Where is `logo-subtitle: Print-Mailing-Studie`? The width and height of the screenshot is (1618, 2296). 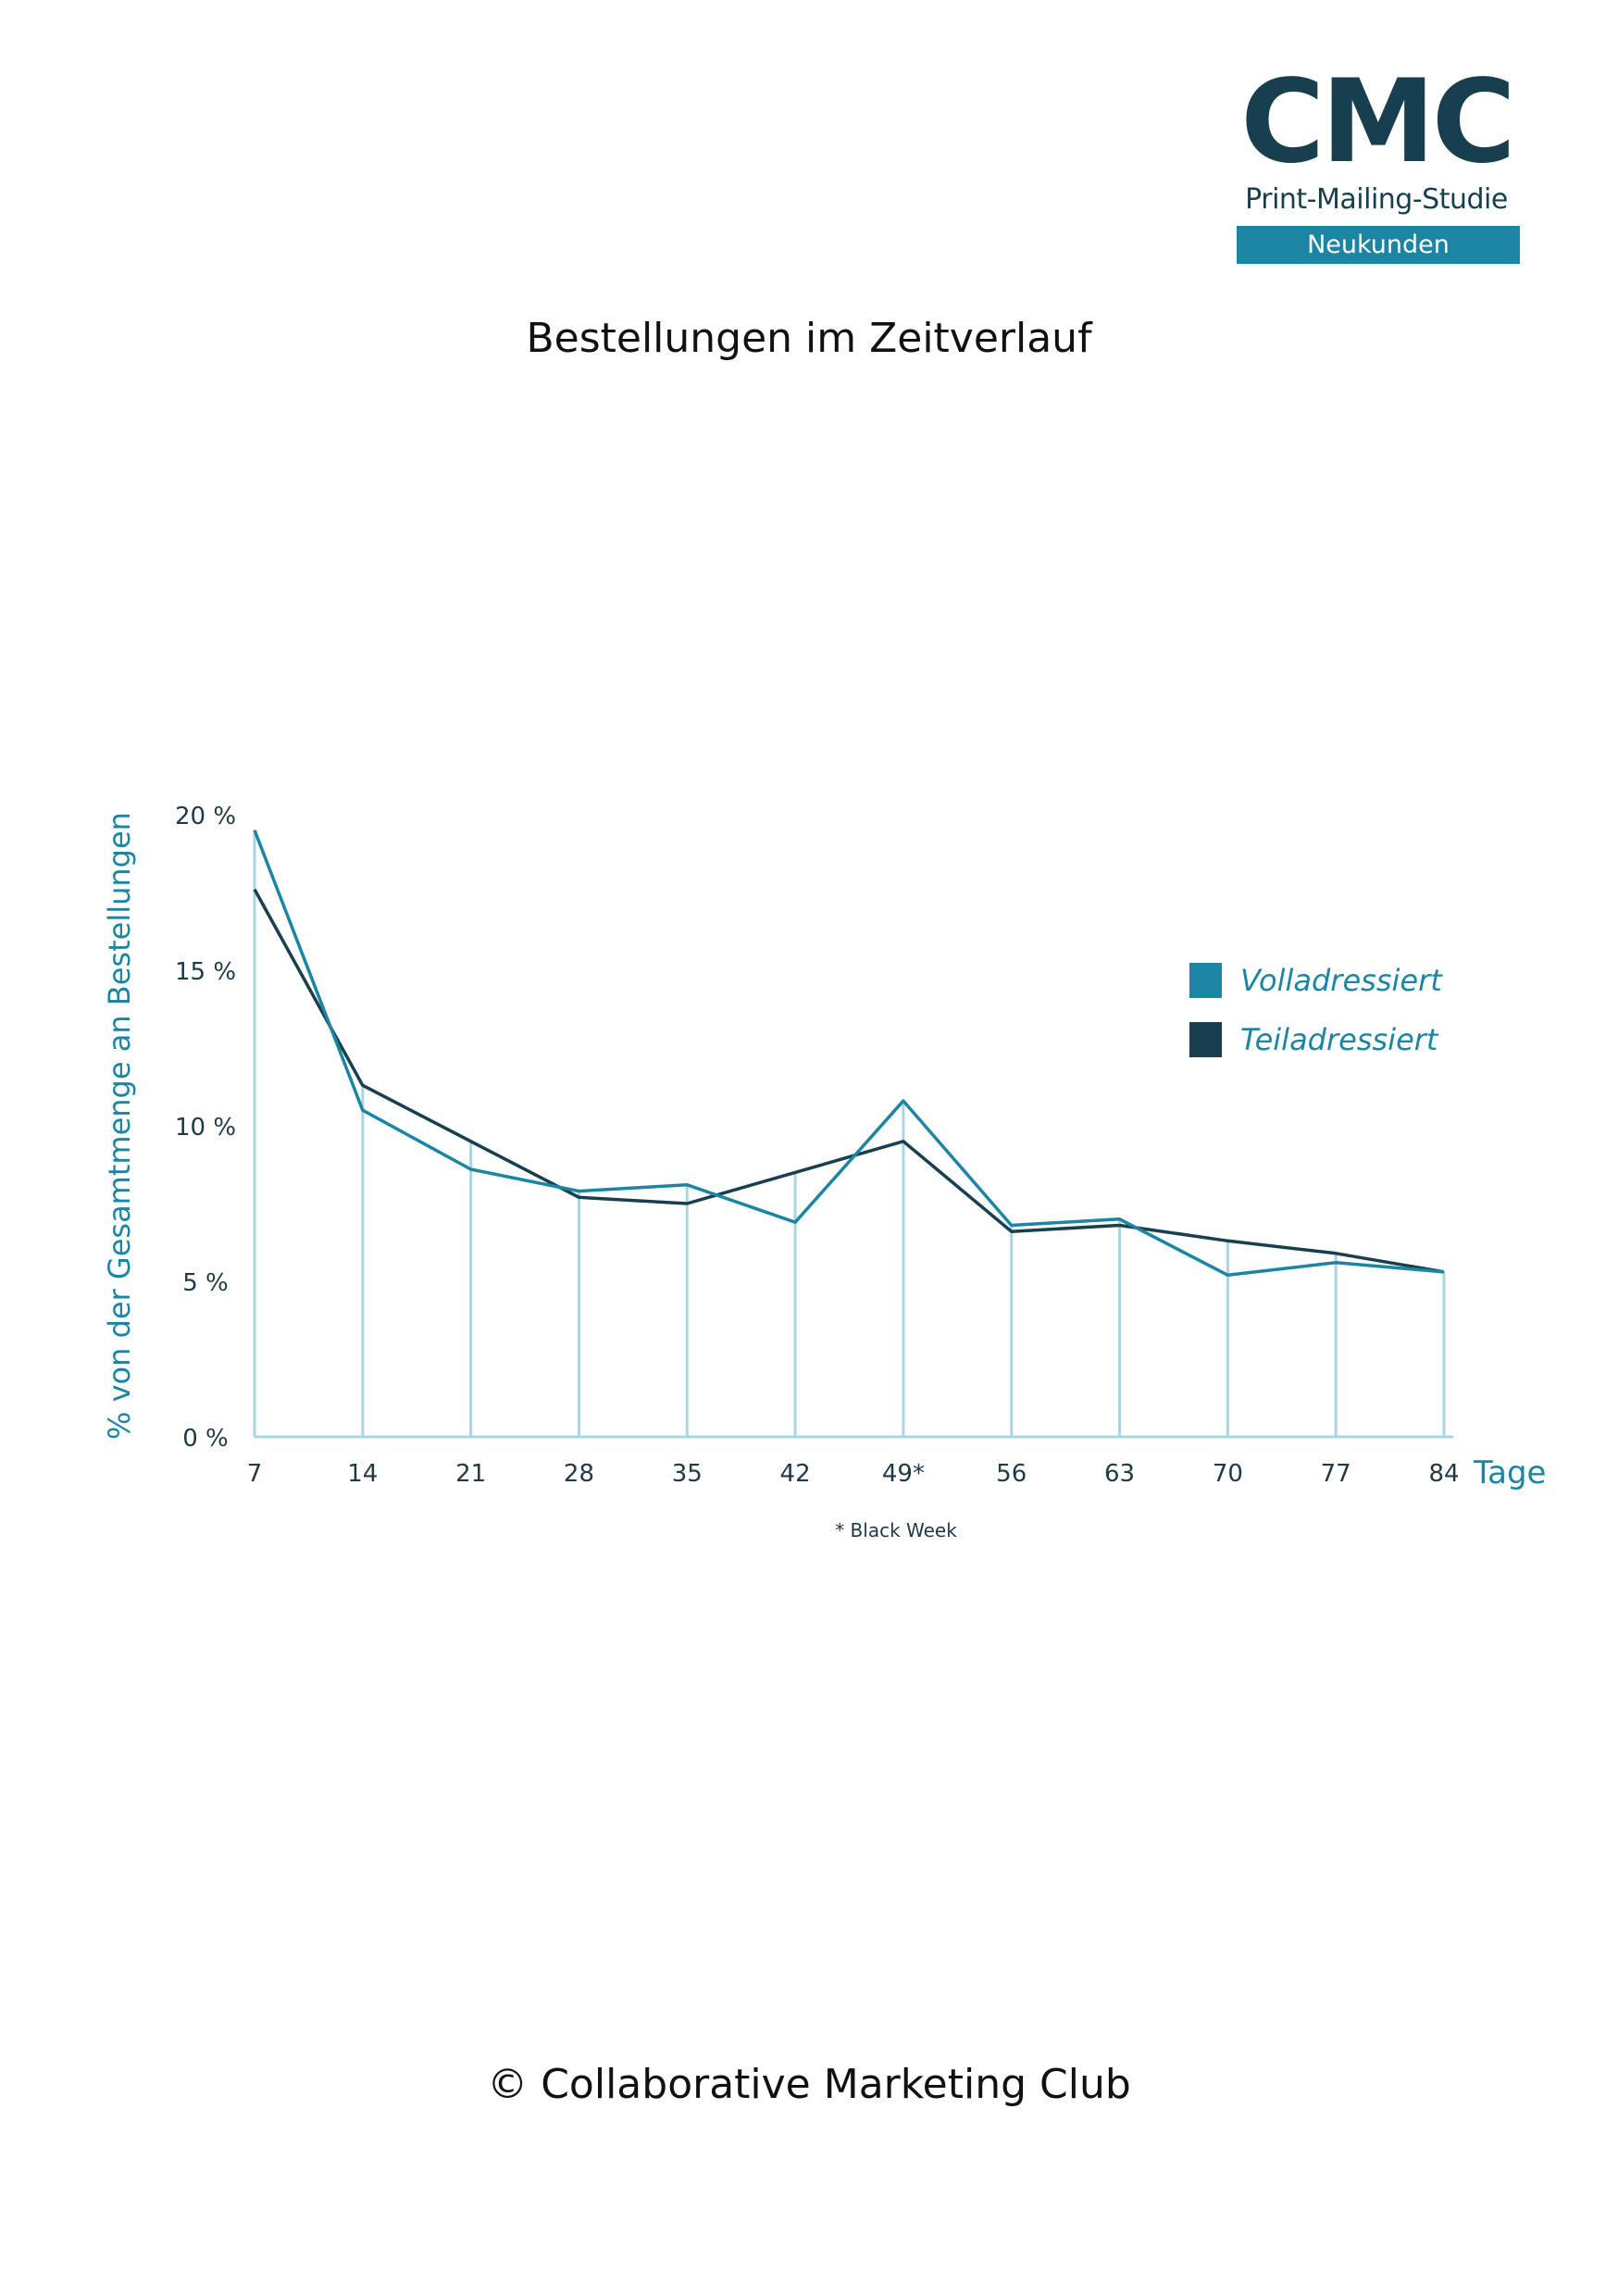 logo-subtitle: Print-Mailing-Studie is located at coordinates (1376, 199).